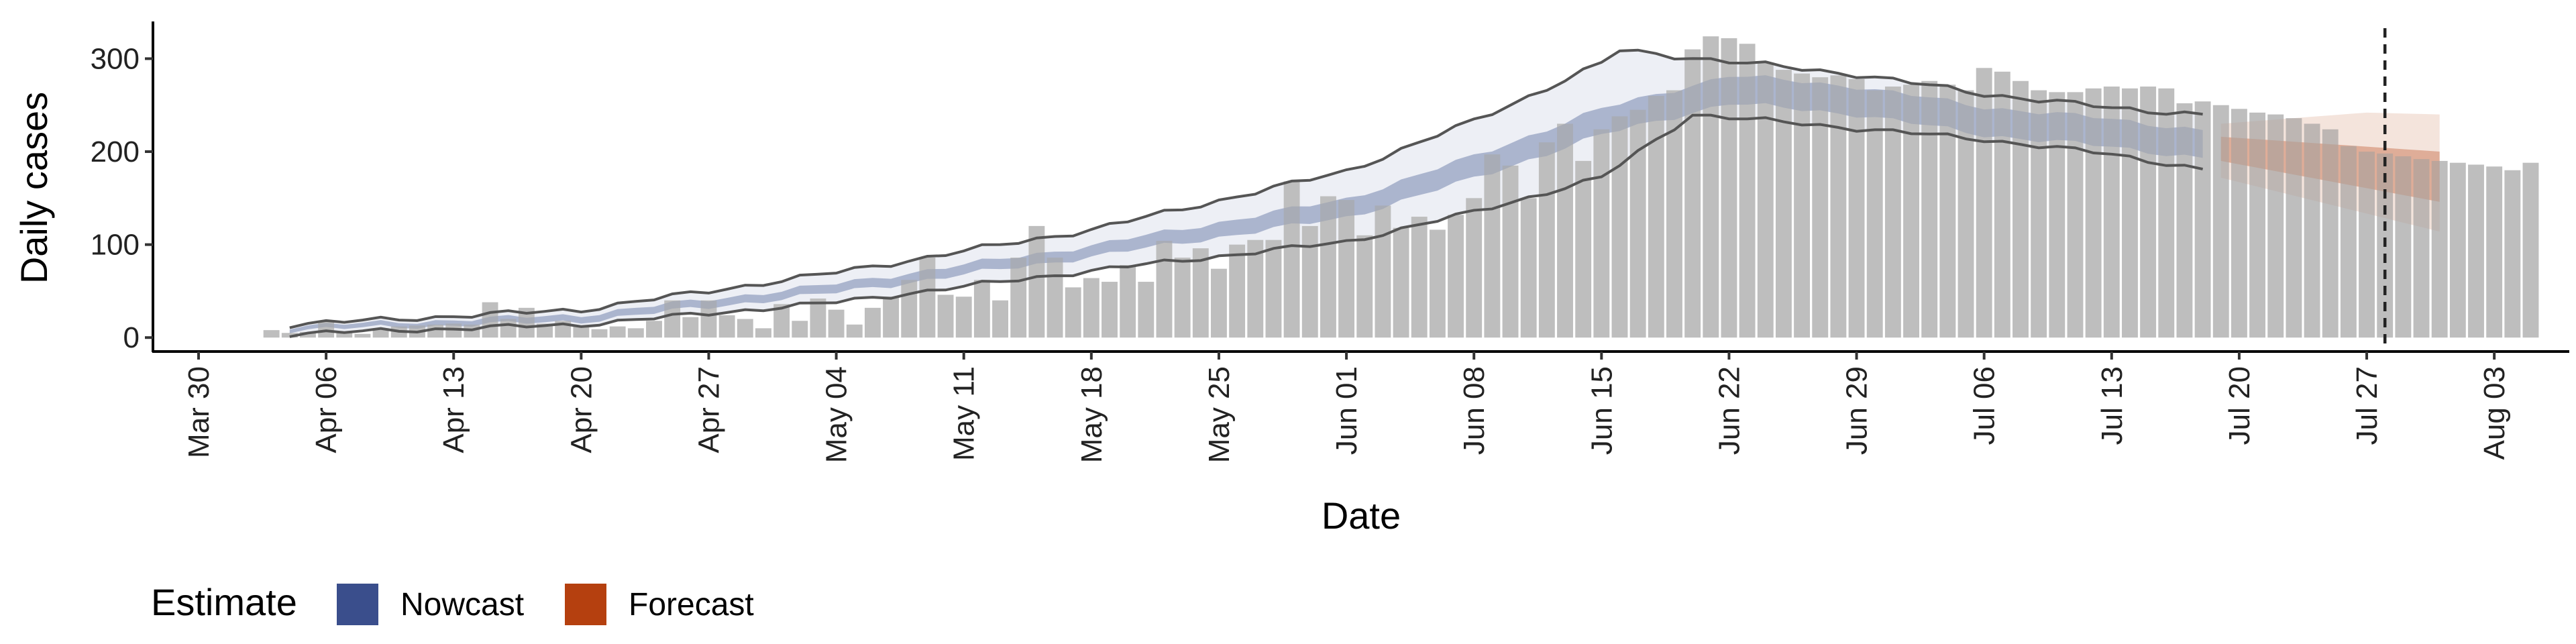 This screenshot has height=644, width=2576. I want to click on x-tick-label: Jul 27, so click(2367, 405).